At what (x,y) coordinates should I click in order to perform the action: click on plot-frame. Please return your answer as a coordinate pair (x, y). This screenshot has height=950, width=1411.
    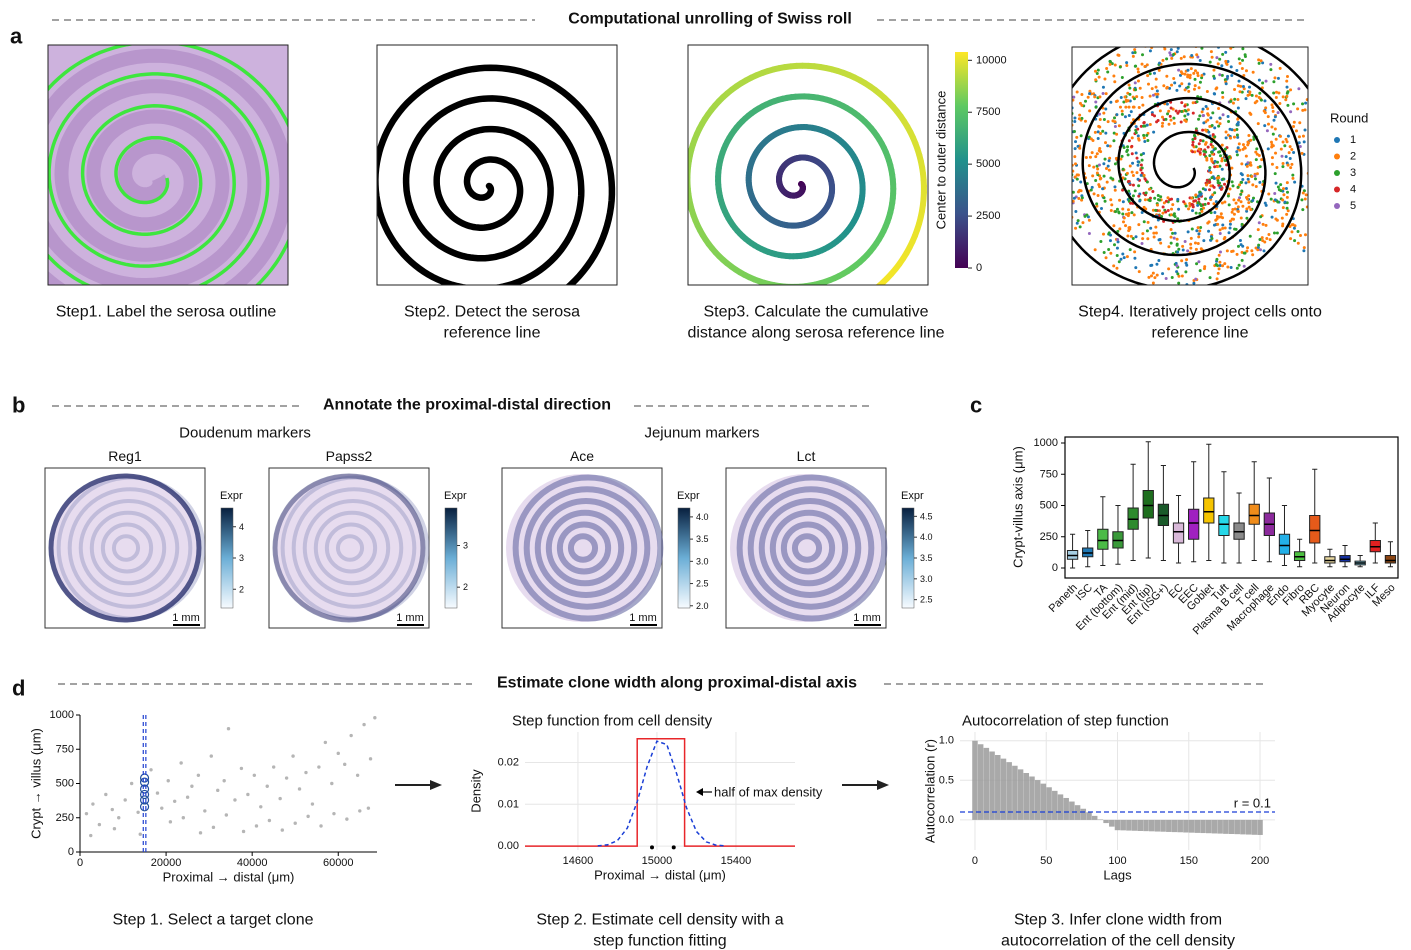
    Looking at the image, I should click on (1231, 507).